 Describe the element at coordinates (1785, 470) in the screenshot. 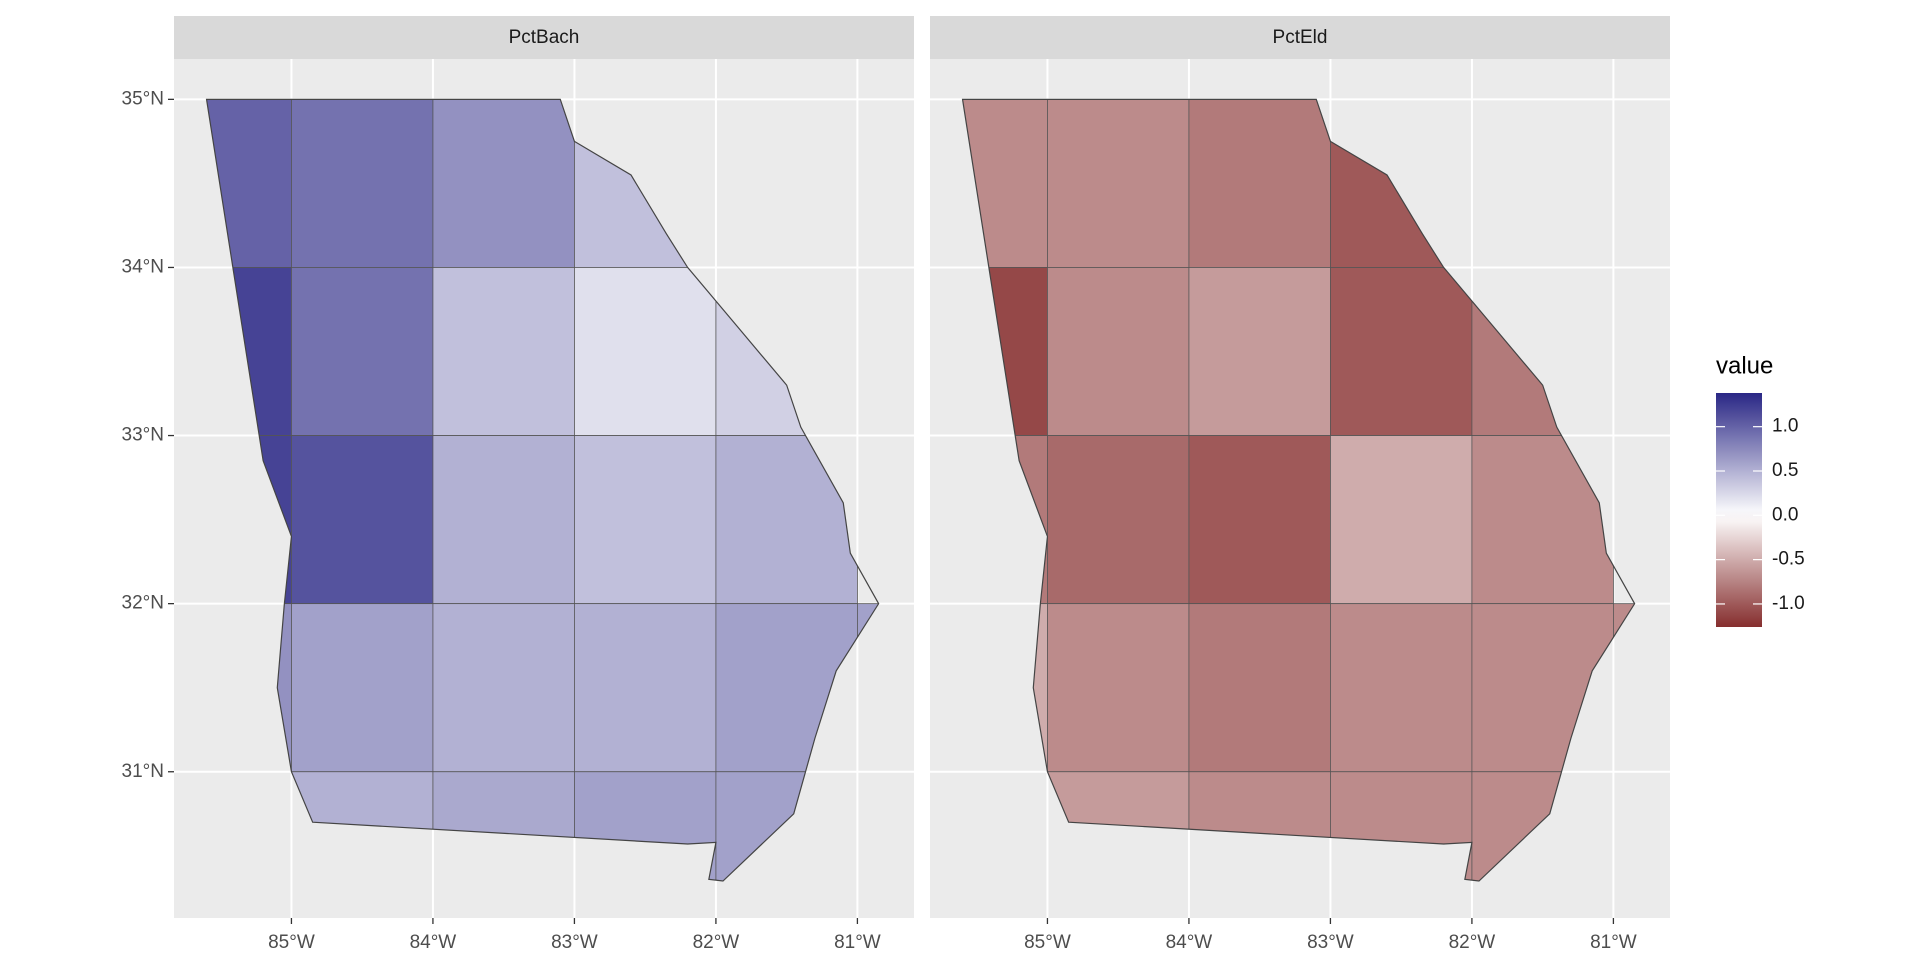

I see `legend-label: 0.5` at that location.